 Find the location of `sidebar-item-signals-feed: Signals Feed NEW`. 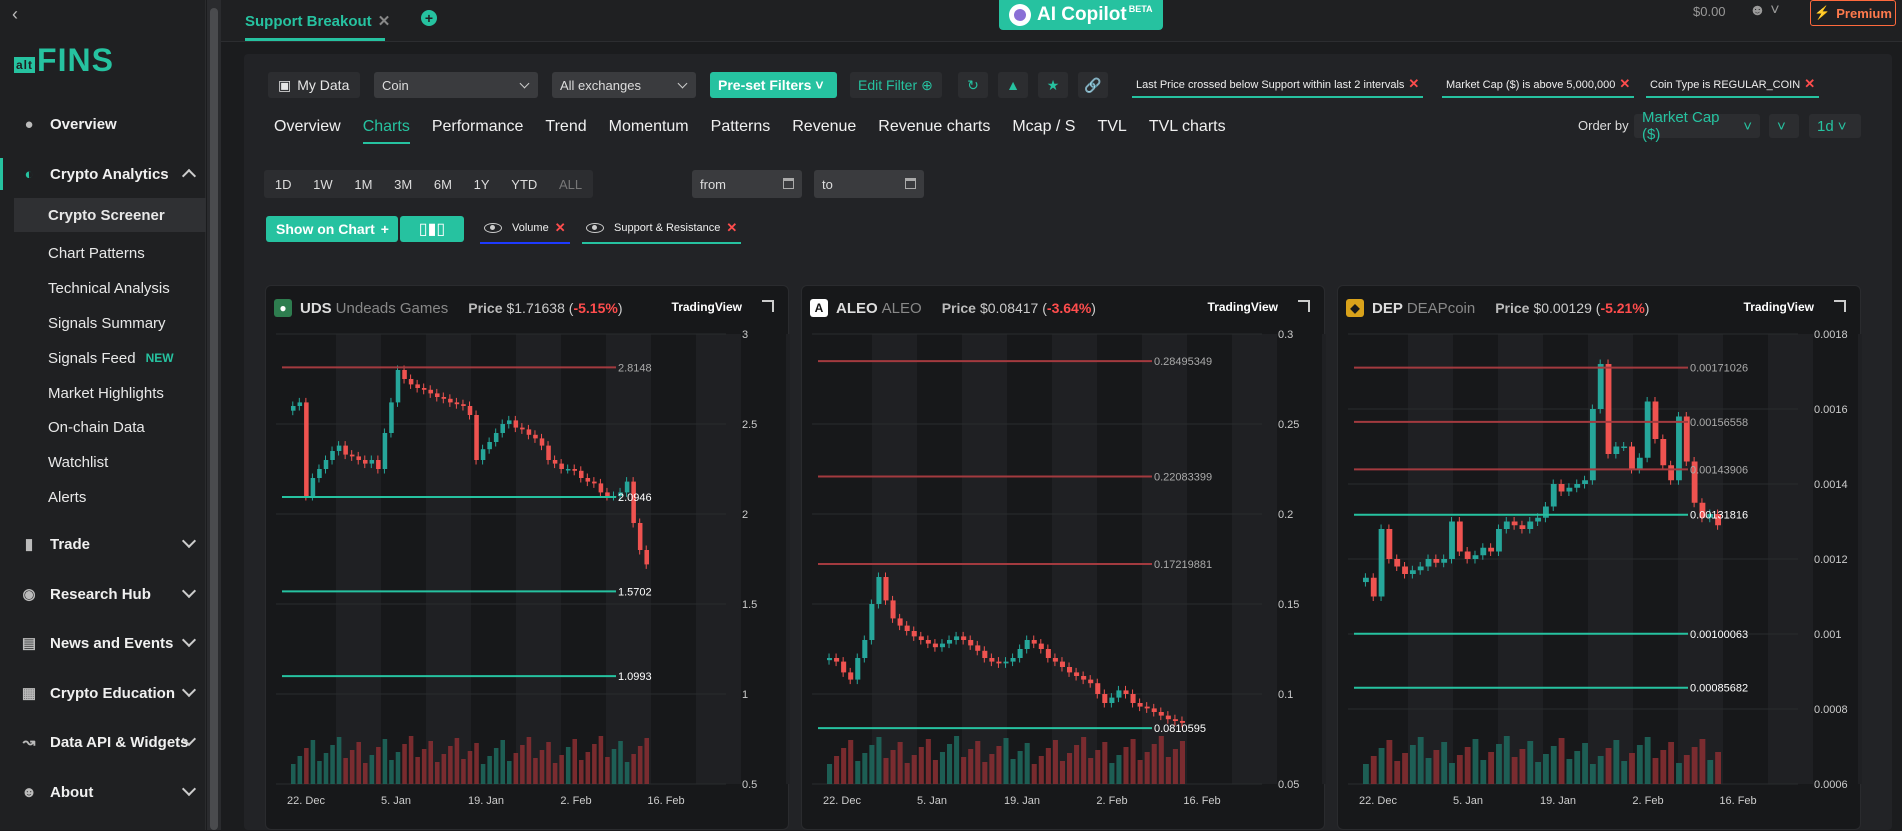

sidebar-item-signals-feed: Signals Feed NEW is located at coordinates (111, 358).